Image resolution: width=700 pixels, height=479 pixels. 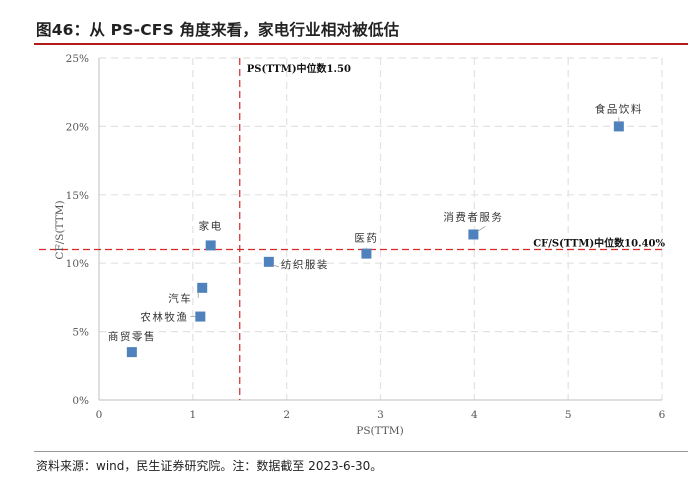 What do you see at coordinates (299, 68) in the screenshot?
I see `vertical-median-label: PS(TTM)中位数1.50` at bounding box center [299, 68].